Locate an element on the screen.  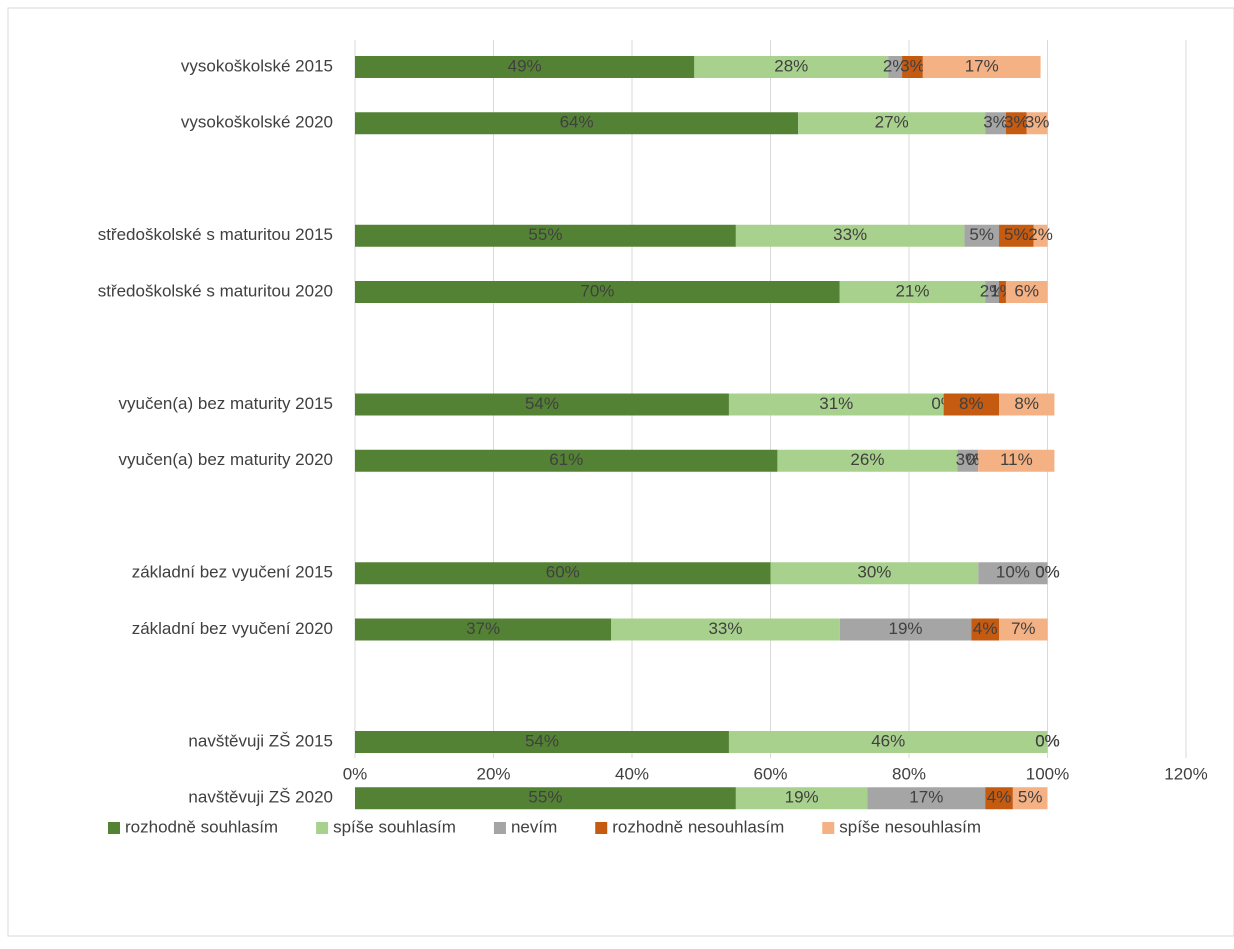
data-label: 10% is located at coordinates (1013, 572).